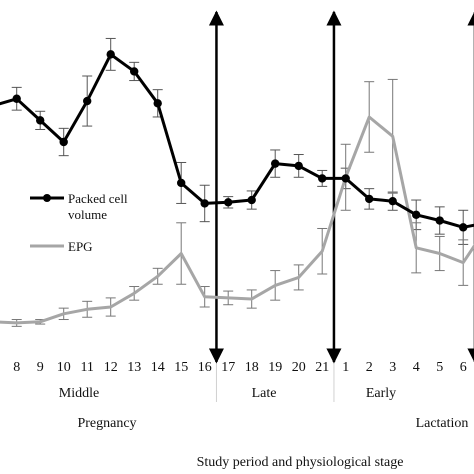 Image resolution: width=474 pixels, height=474 pixels. What do you see at coordinates (158, 367) in the screenshot?
I see `x-tick-label-6: 14` at bounding box center [158, 367].